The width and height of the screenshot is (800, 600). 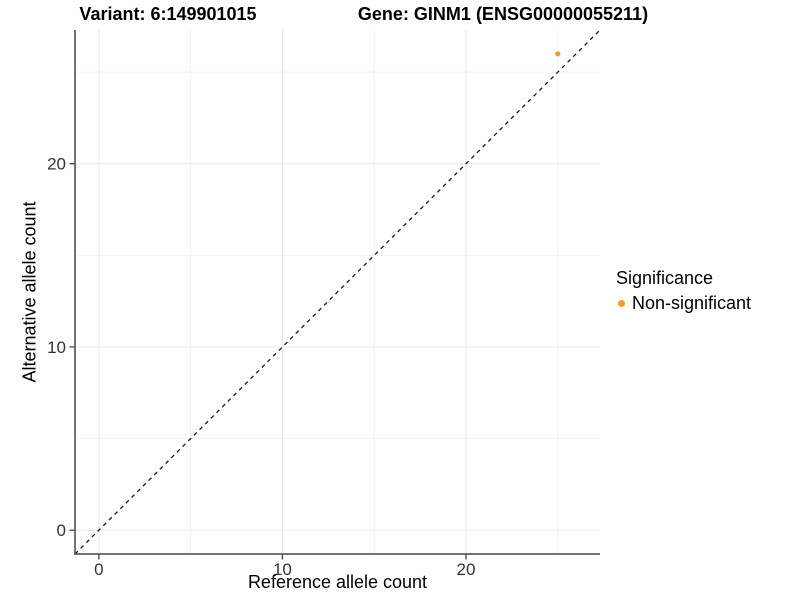 I want to click on data-point, so click(x=558, y=54).